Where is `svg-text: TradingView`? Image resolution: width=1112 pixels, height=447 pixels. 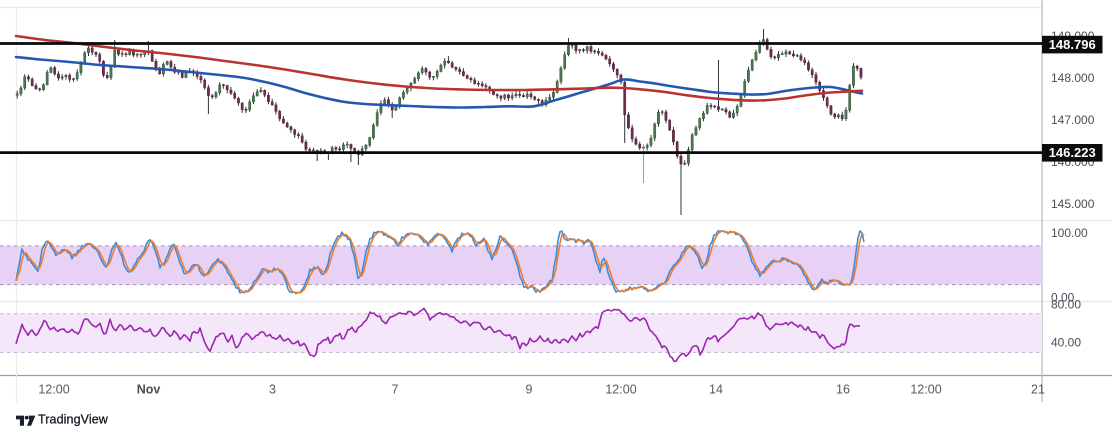
svg-text: TradingView is located at coordinates (73, 419).